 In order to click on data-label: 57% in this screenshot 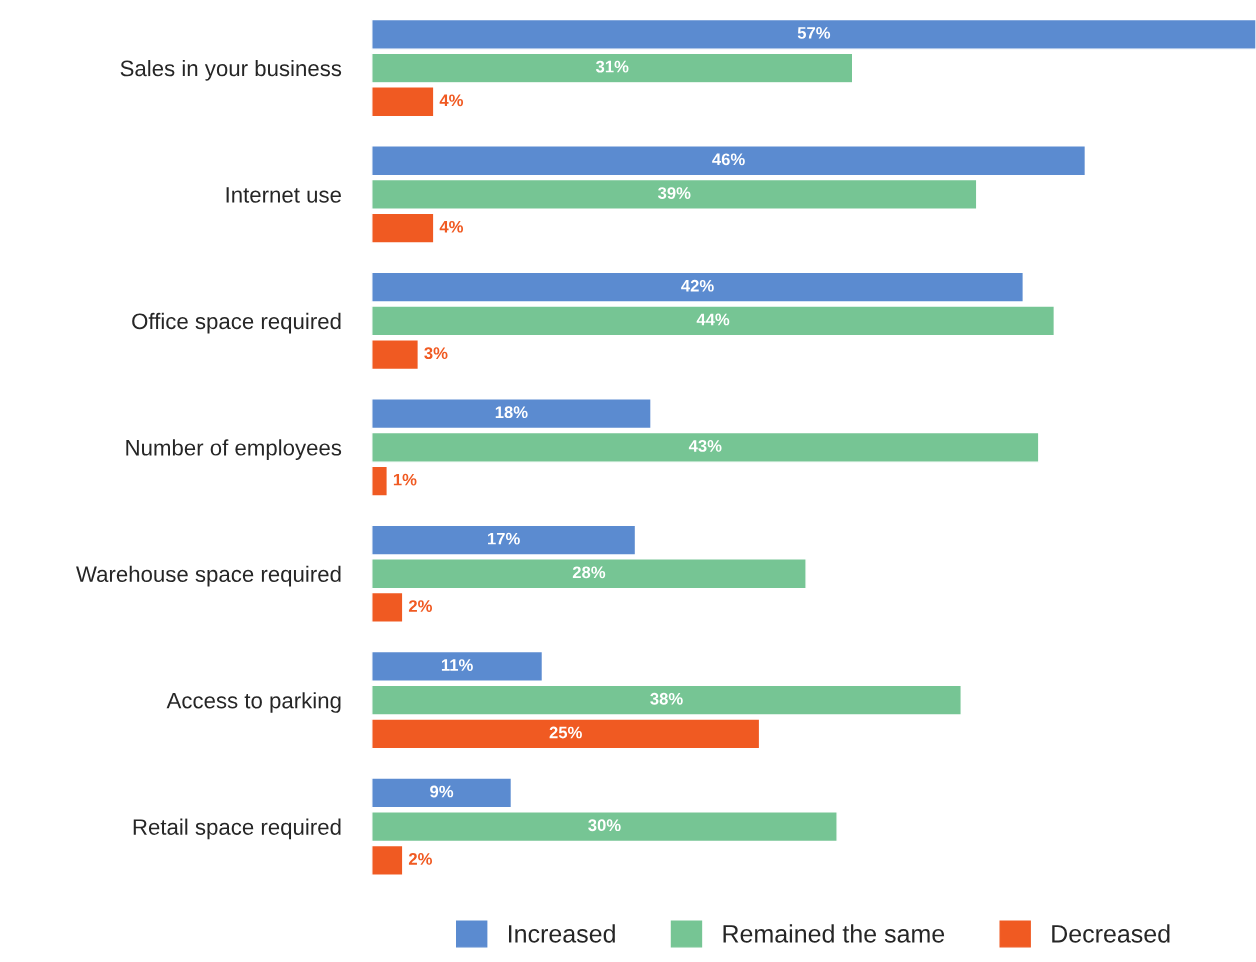, I will do `click(814, 33)`.